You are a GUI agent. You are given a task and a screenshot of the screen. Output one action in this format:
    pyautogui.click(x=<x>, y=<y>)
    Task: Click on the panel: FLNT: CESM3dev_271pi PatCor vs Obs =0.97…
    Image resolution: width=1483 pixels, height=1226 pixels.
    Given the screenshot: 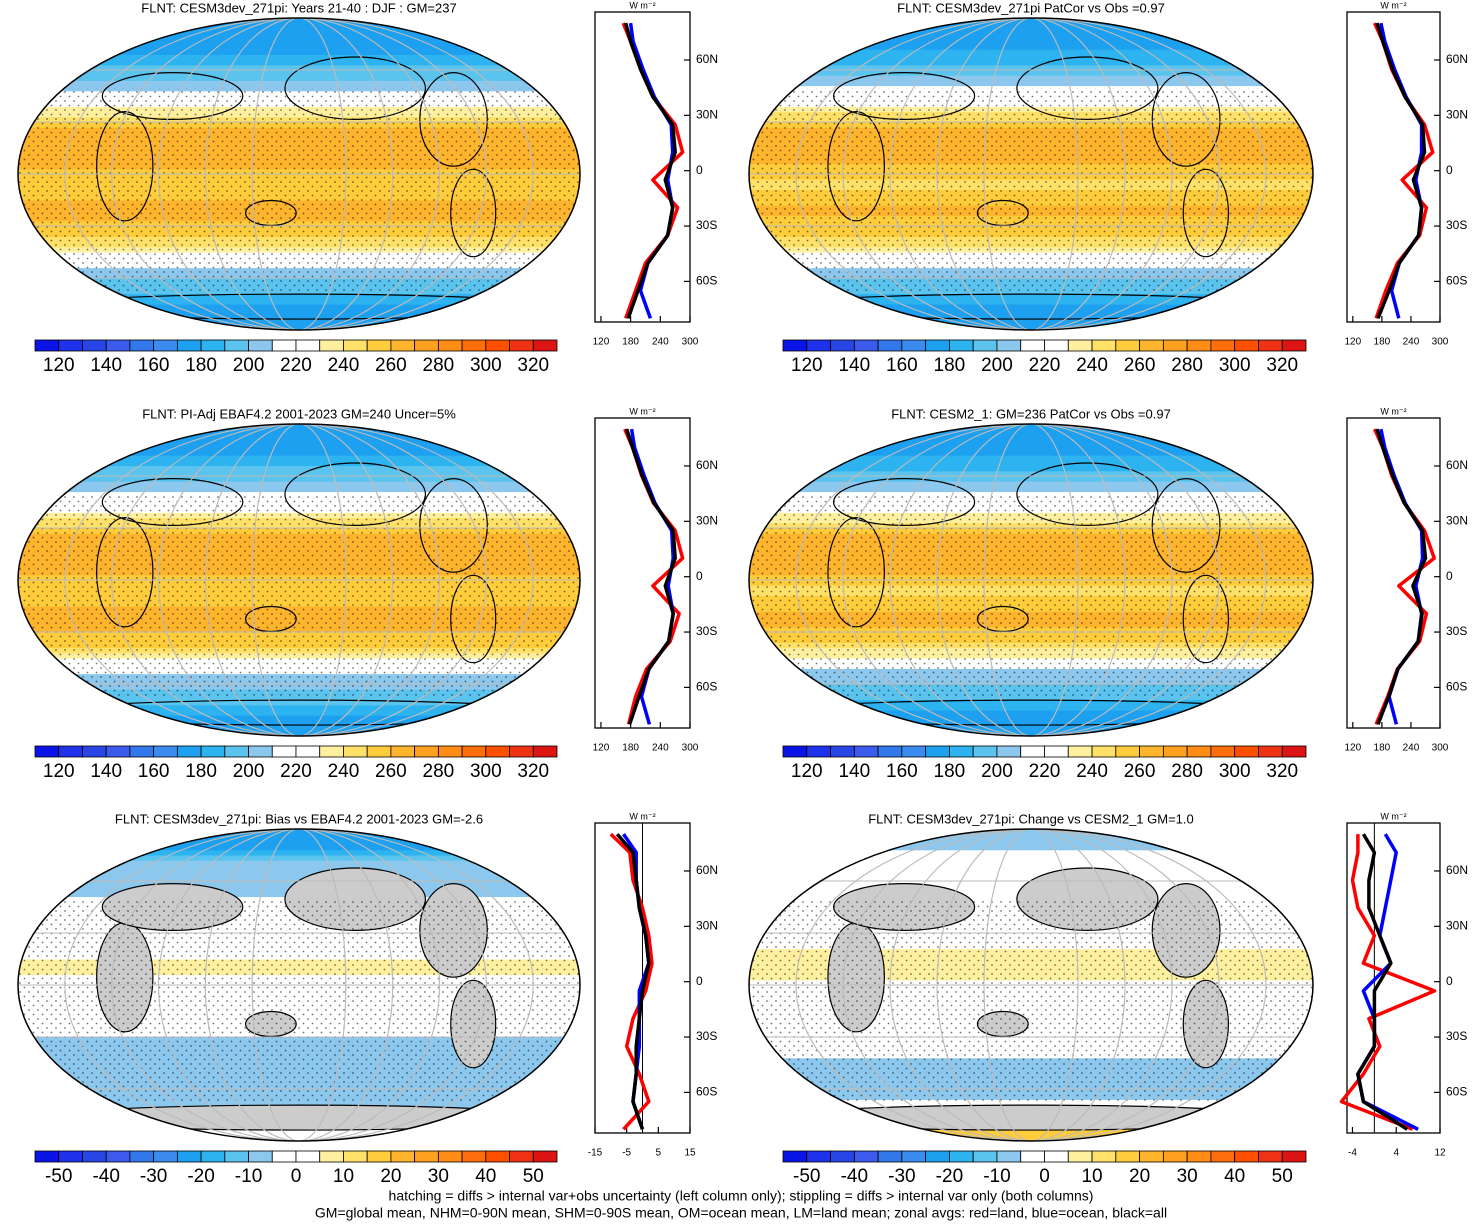 What is the action you would take?
    pyautogui.click(x=1108, y=188)
    